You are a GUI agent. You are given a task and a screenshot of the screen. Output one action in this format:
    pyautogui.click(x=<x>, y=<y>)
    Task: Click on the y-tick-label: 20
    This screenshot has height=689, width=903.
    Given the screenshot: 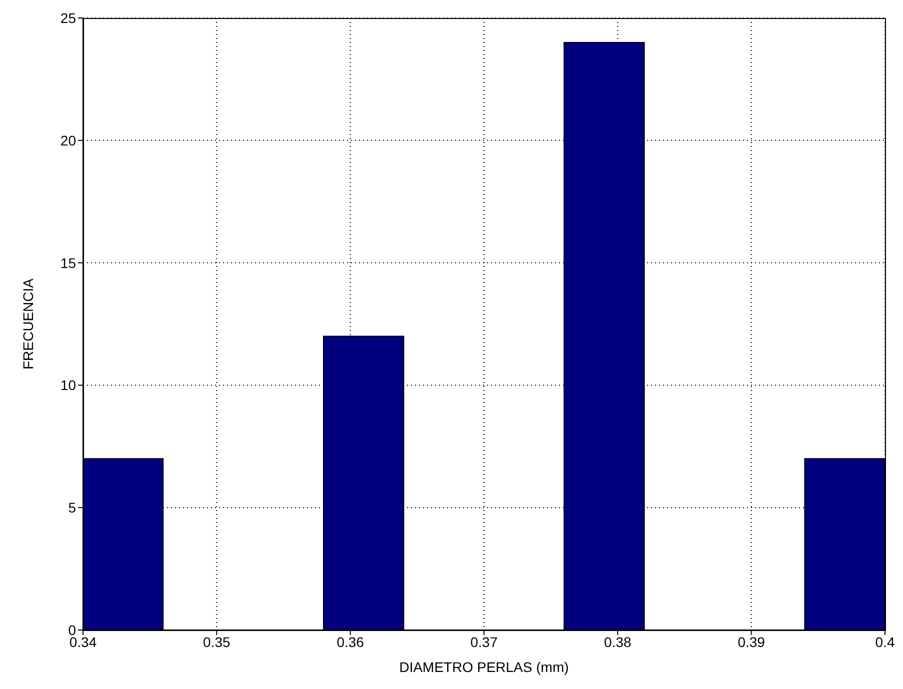 What is the action you would take?
    pyautogui.click(x=68, y=140)
    